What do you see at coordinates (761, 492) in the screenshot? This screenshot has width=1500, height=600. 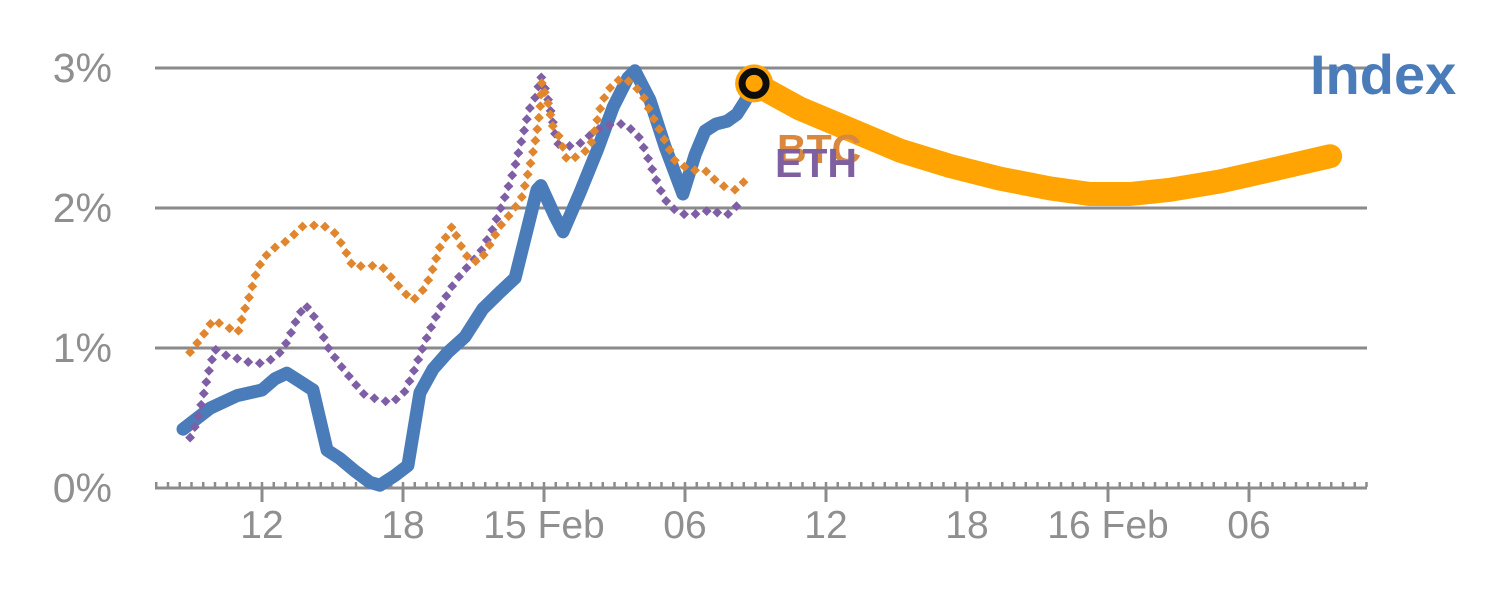 I see `x-axis` at bounding box center [761, 492].